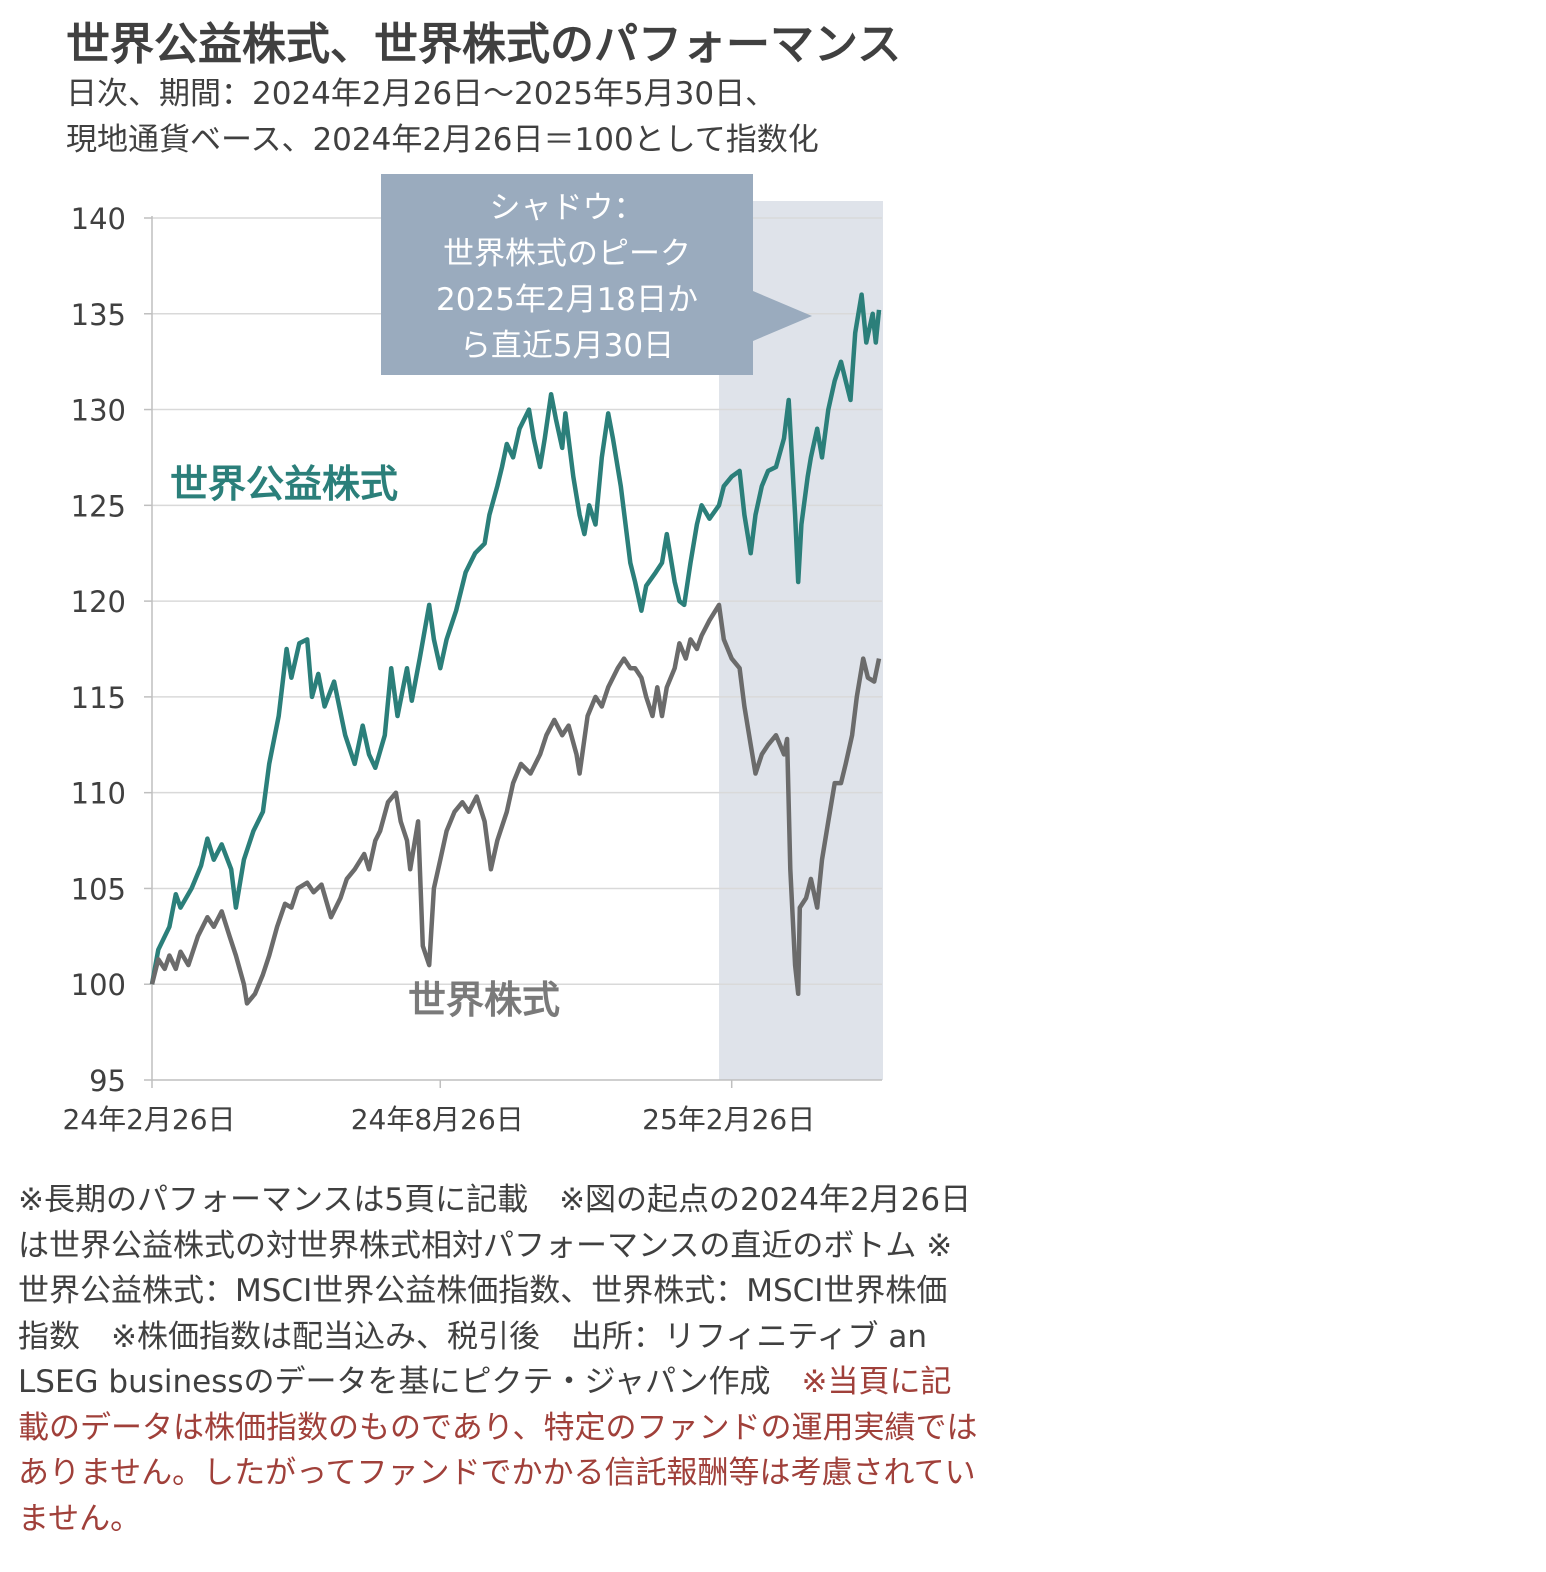 The height and width of the screenshot is (1572, 1546). Describe the element at coordinates (728, 1119) in the screenshot. I see `x-tick-label: 25年2月26日` at that location.